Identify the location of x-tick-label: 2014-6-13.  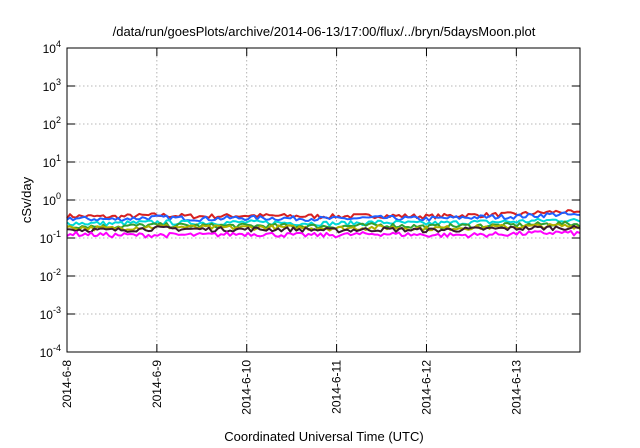
(516, 387).